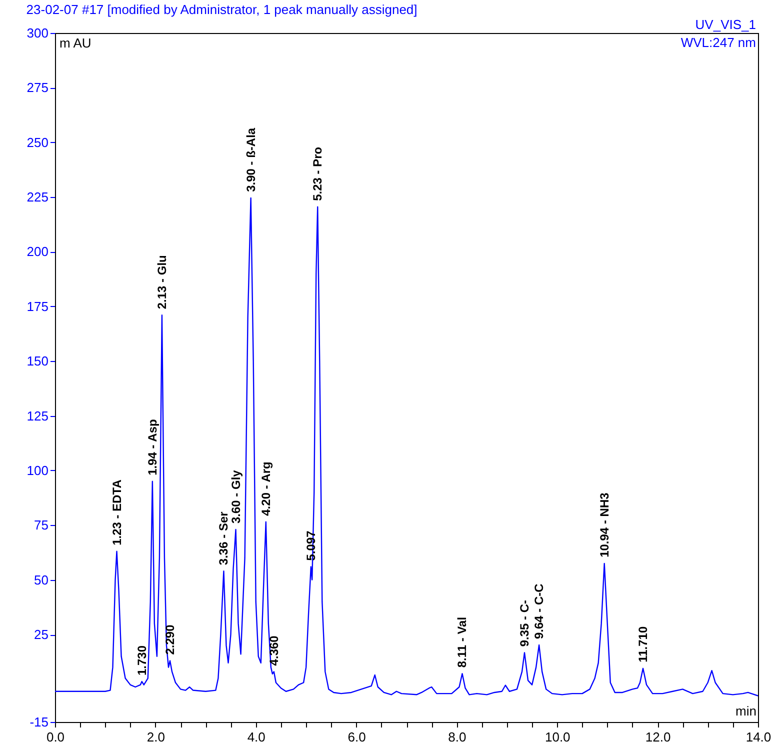 The width and height of the screenshot is (777, 751). What do you see at coordinates (462, 642) in the screenshot?
I see `annotation: 8.11 - Val` at bounding box center [462, 642].